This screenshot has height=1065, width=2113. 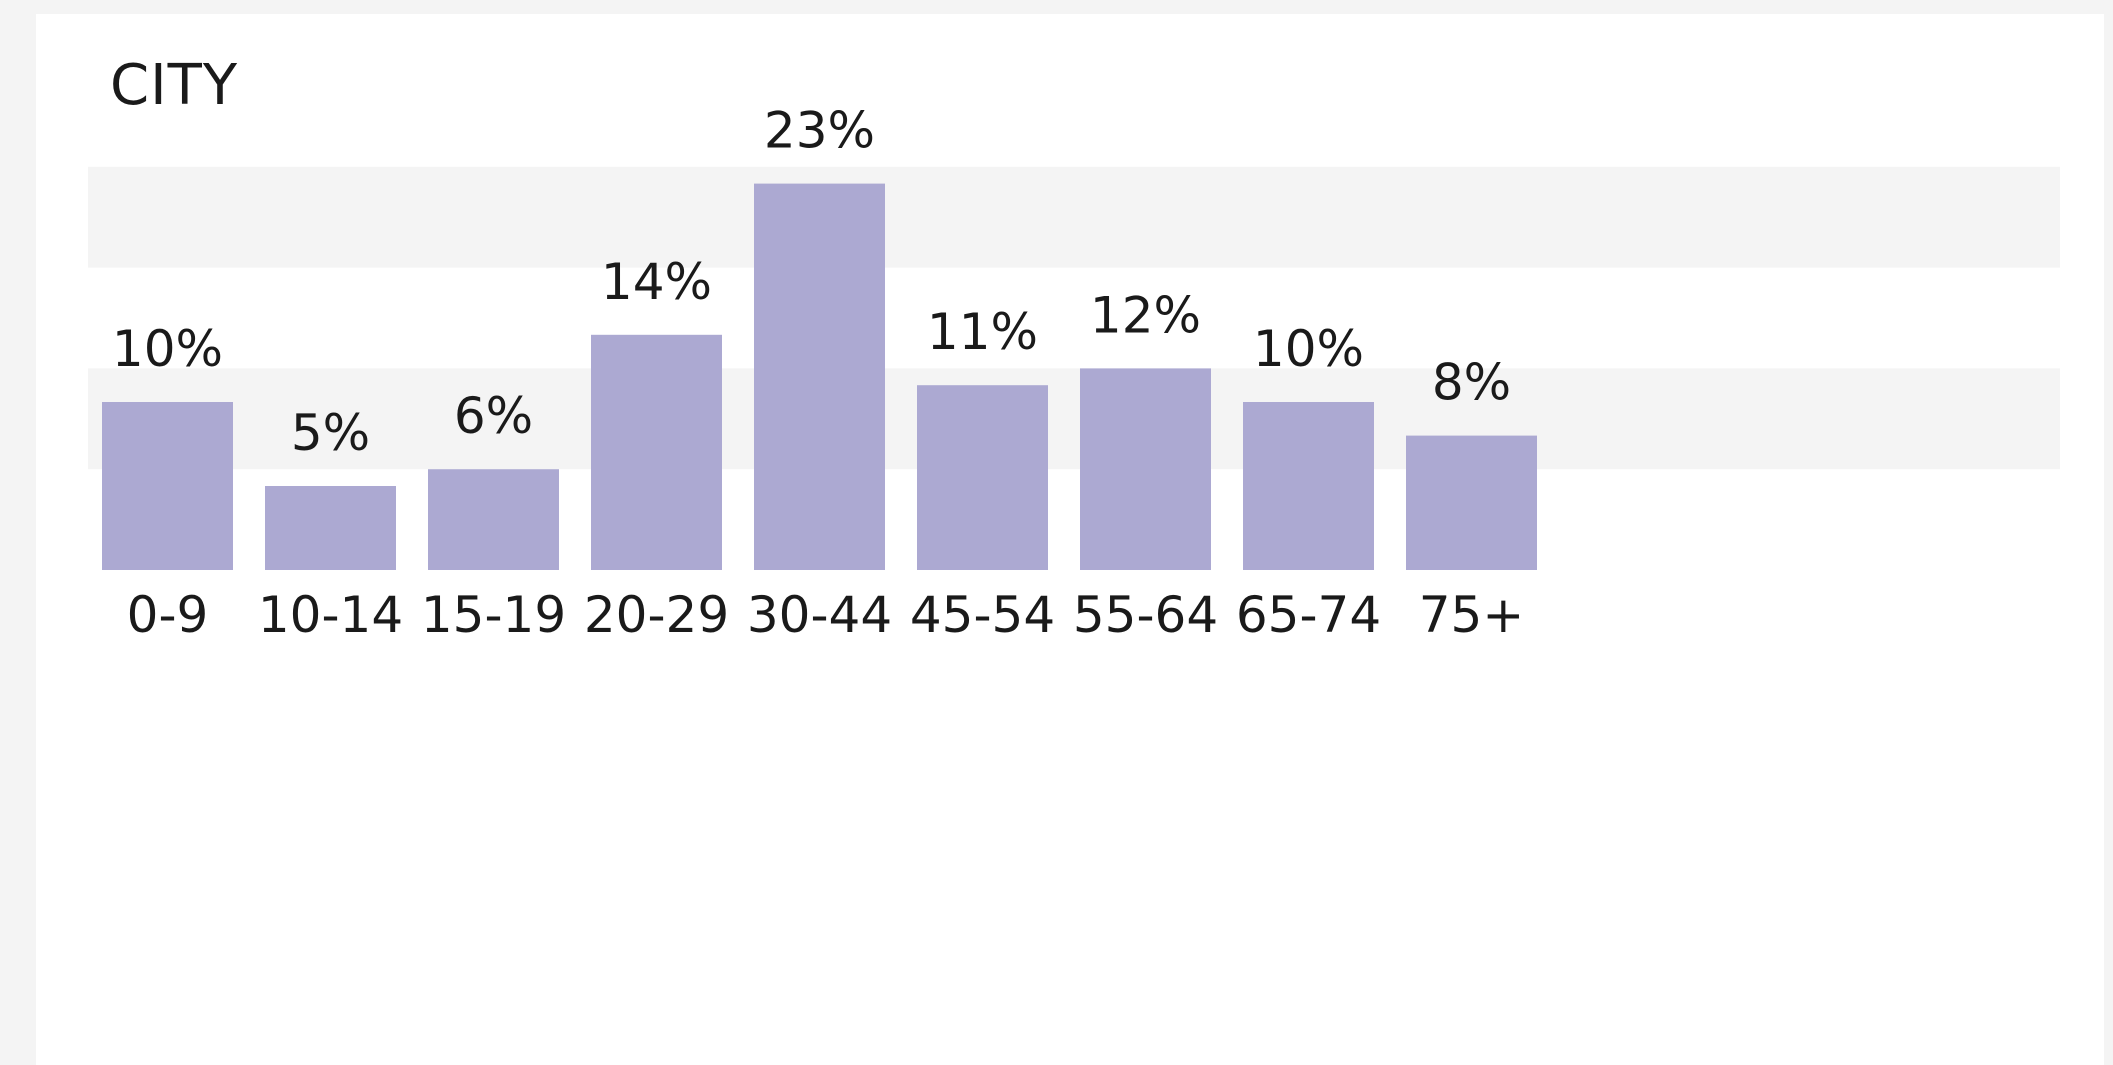 What do you see at coordinates (982, 332) in the screenshot?
I see `value-label: 11%` at bounding box center [982, 332].